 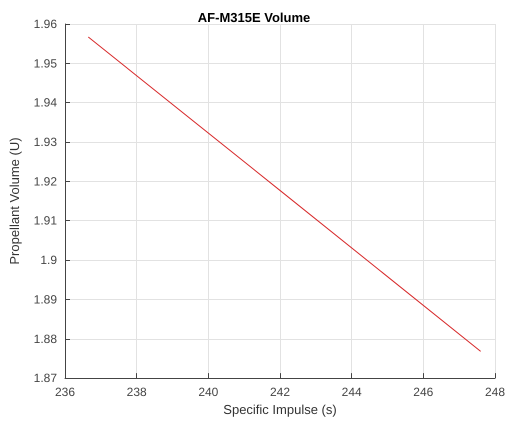 What do you see at coordinates (352, 392) in the screenshot?
I see `x-tick-label: 244` at bounding box center [352, 392].